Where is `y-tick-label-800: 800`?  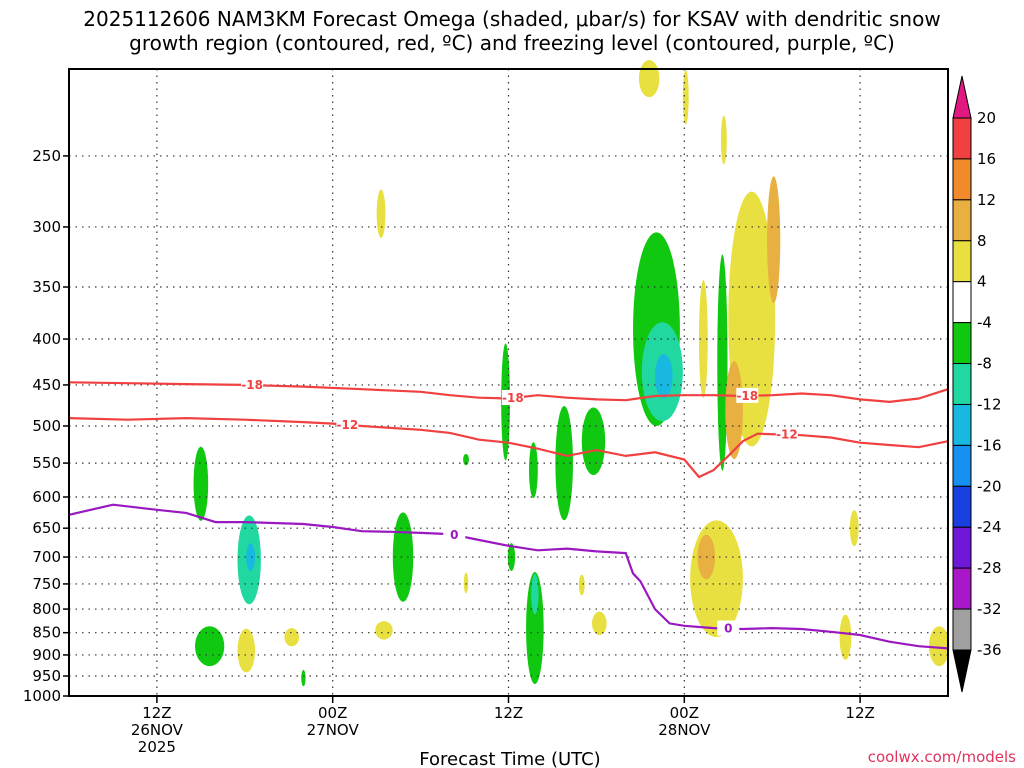 y-tick-label-800: 800 is located at coordinates (46, 609).